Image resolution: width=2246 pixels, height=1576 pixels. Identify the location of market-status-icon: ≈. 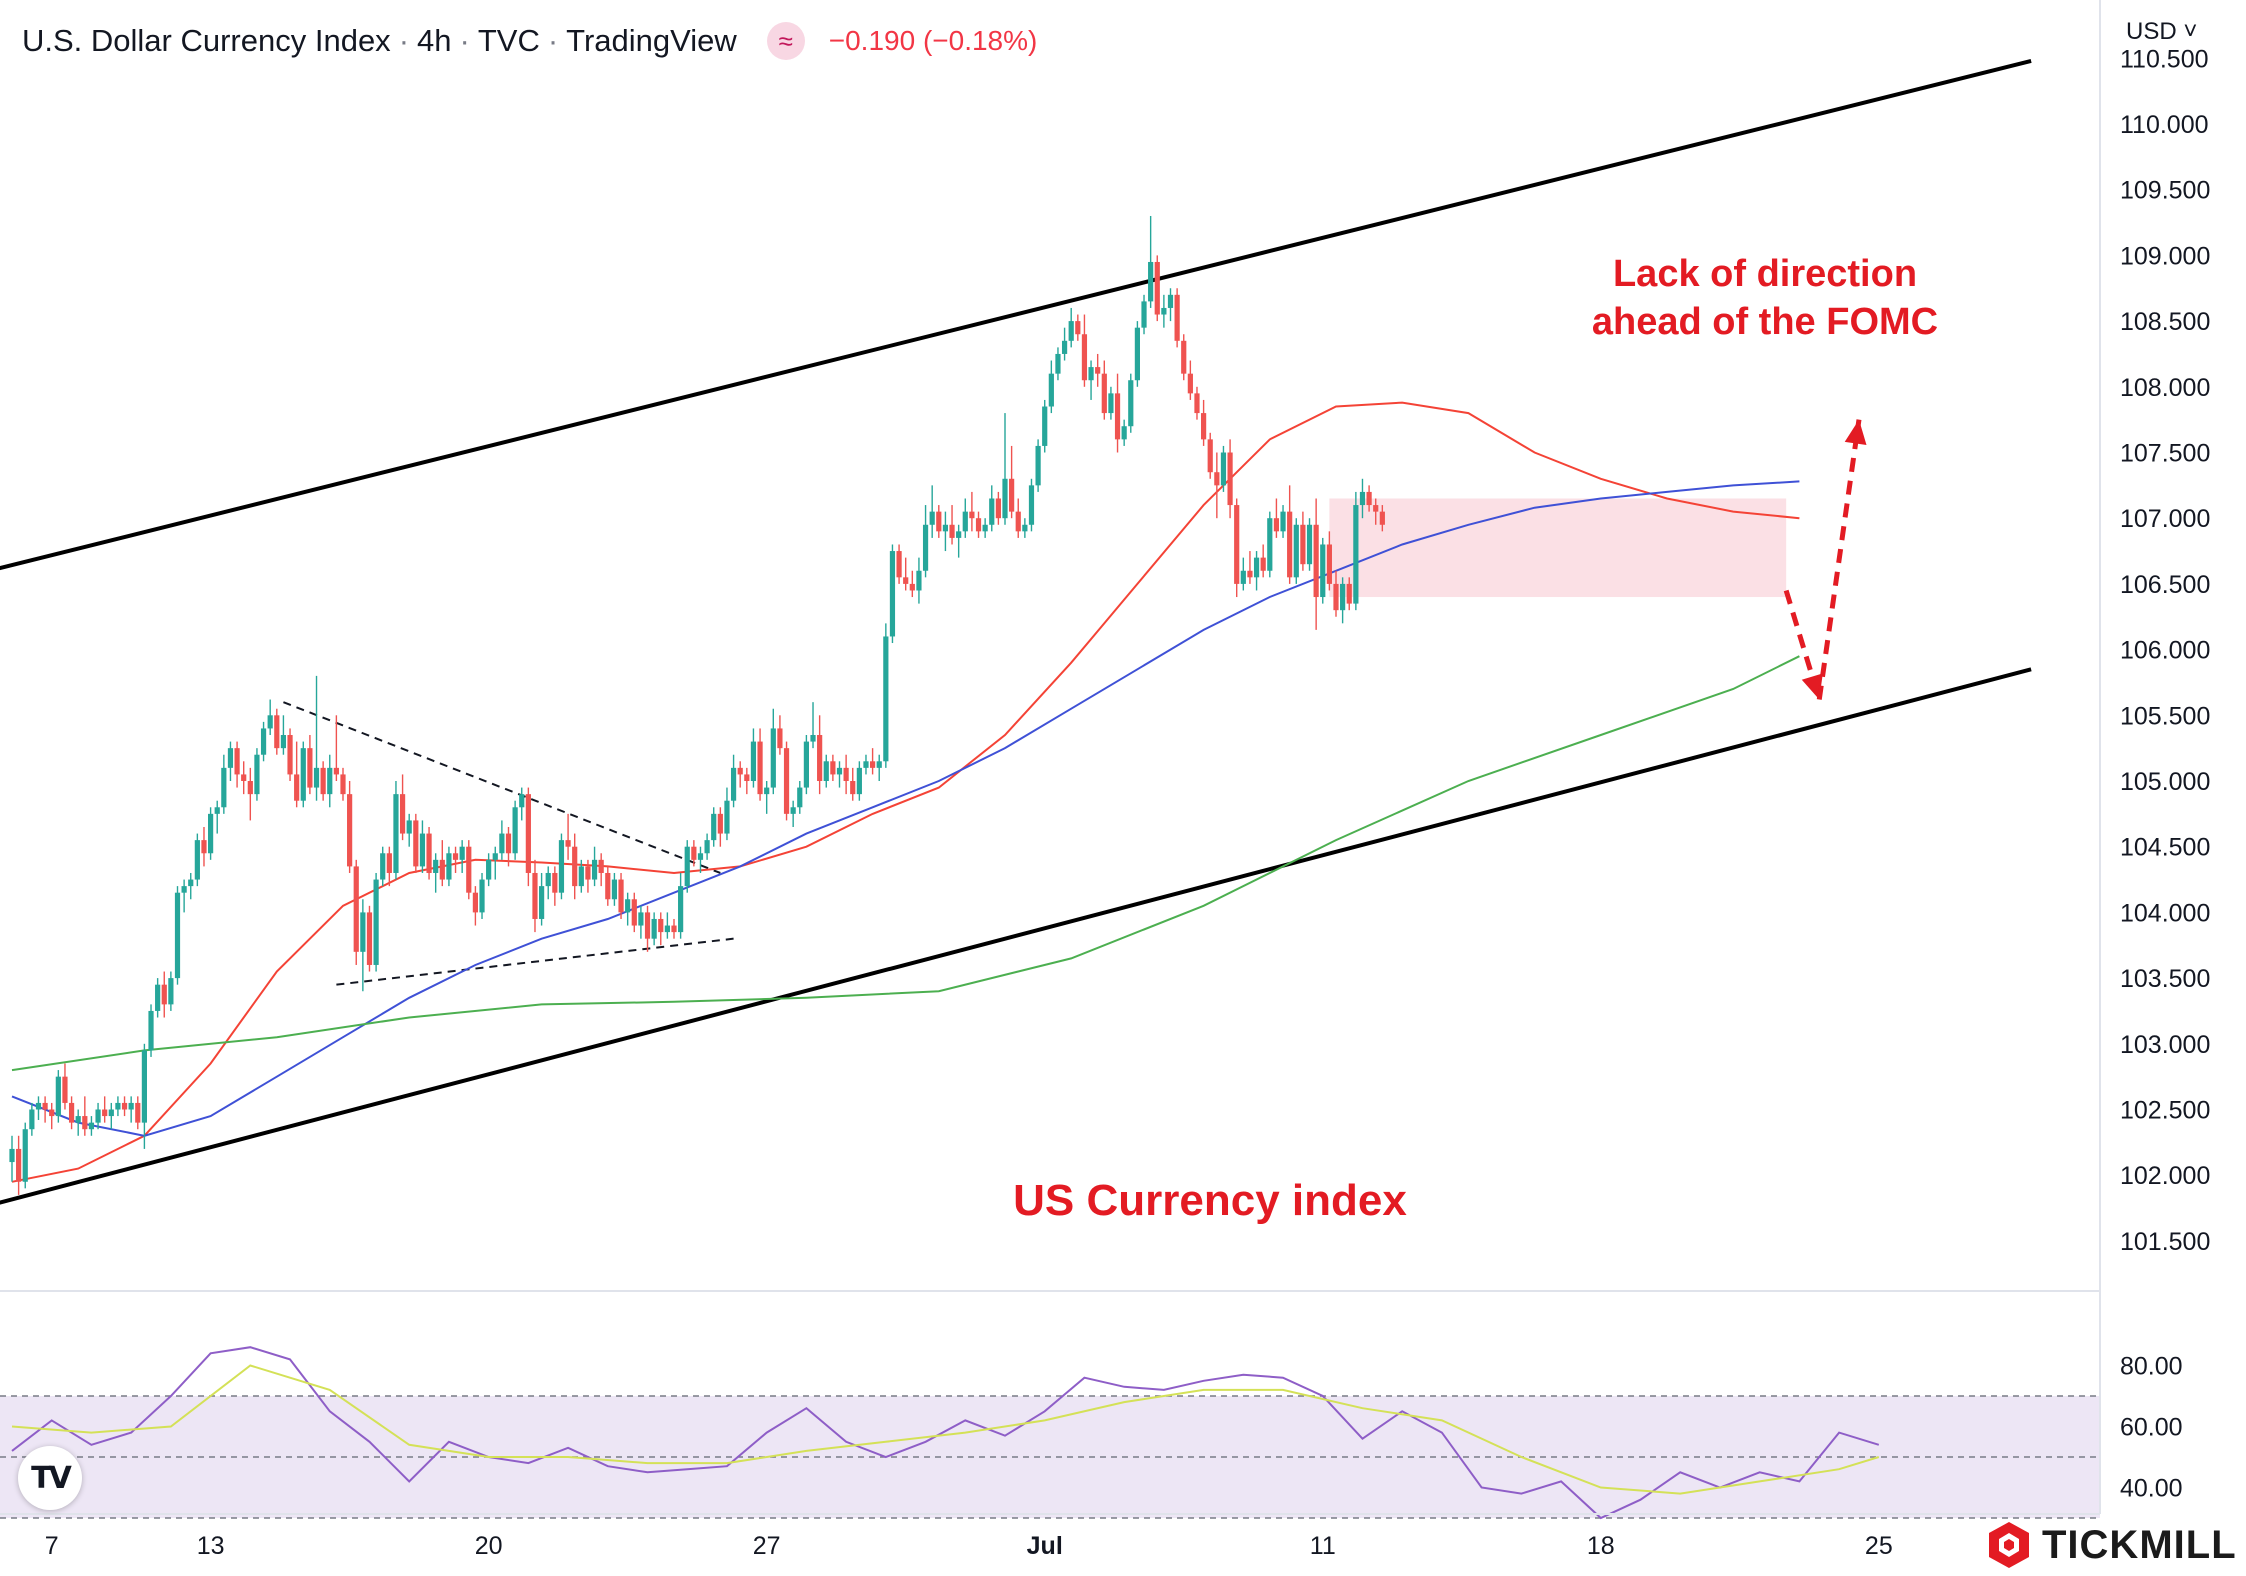
(785, 41).